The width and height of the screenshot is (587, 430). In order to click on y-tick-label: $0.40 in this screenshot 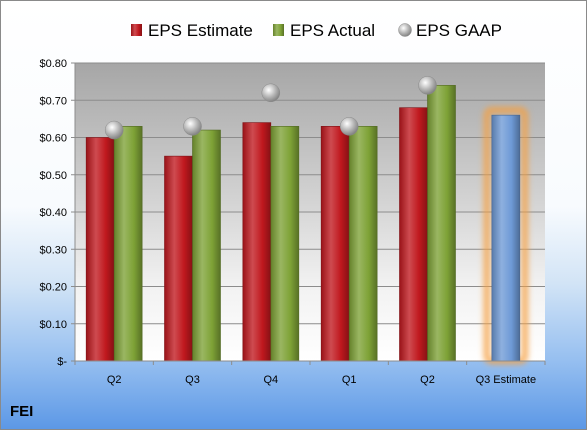, I will do `click(53, 213)`.